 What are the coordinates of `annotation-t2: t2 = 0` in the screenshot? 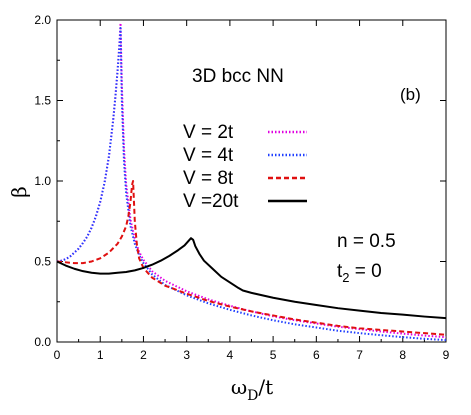 It's located at (359, 273).